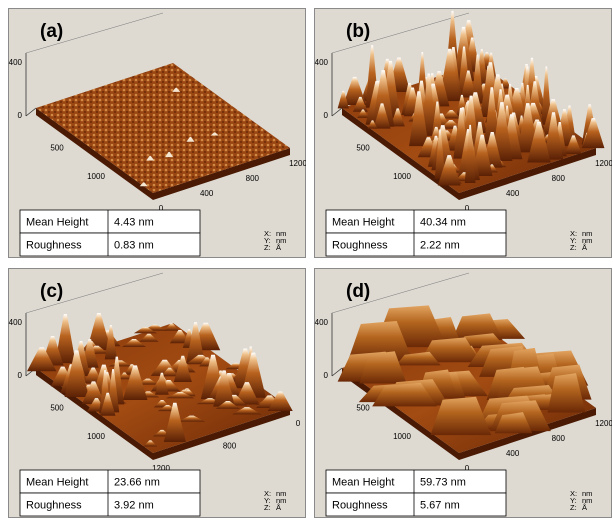  Describe the element at coordinates (51, 291) in the screenshot. I see `panel-label: (c)` at that location.